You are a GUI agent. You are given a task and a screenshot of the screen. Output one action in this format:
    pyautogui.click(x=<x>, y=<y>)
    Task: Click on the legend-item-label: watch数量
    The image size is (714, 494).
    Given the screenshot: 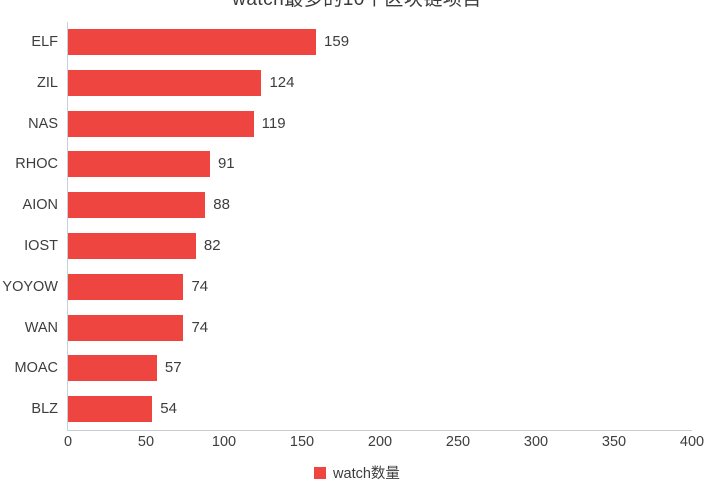 What is the action you would take?
    pyautogui.click(x=366, y=474)
    